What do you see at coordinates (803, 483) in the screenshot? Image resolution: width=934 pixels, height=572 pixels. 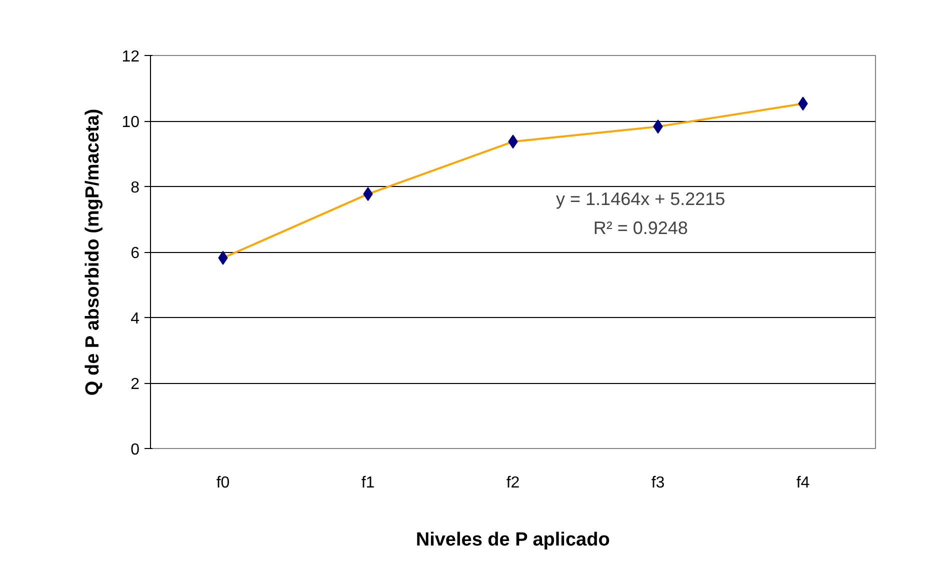 I see `x-tick-label: f4` at bounding box center [803, 483].